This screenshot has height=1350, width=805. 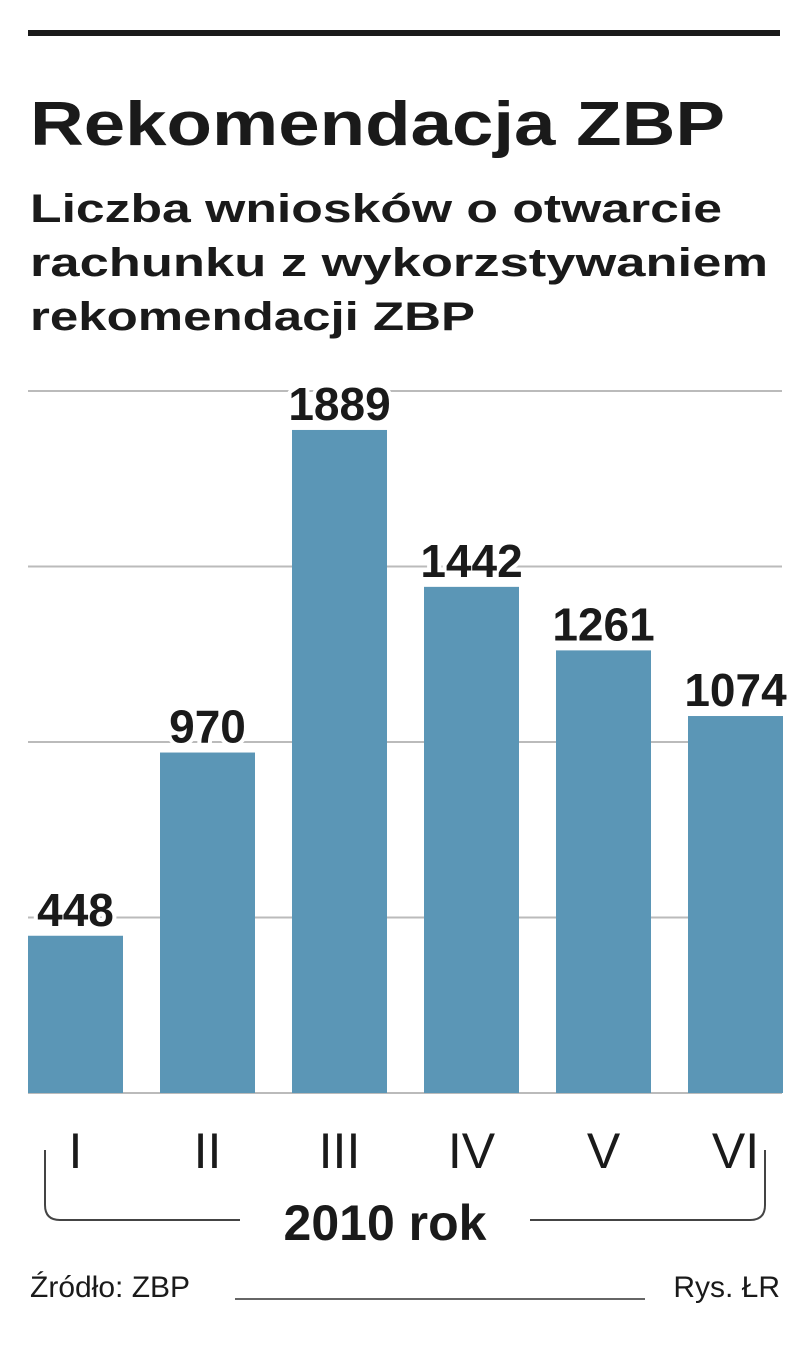 What do you see at coordinates (472, 1151) in the screenshot?
I see `x-tick-label: IV` at bounding box center [472, 1151].